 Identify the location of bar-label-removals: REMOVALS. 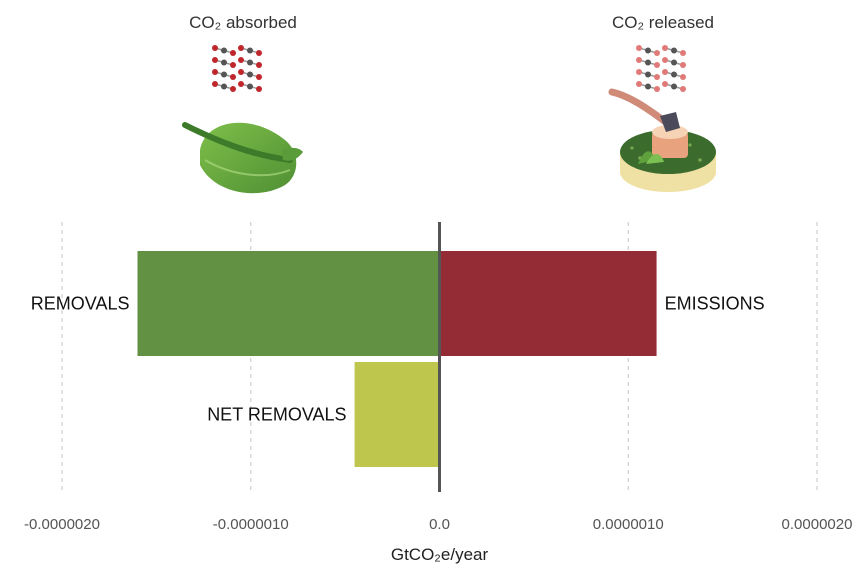
(80, 304).